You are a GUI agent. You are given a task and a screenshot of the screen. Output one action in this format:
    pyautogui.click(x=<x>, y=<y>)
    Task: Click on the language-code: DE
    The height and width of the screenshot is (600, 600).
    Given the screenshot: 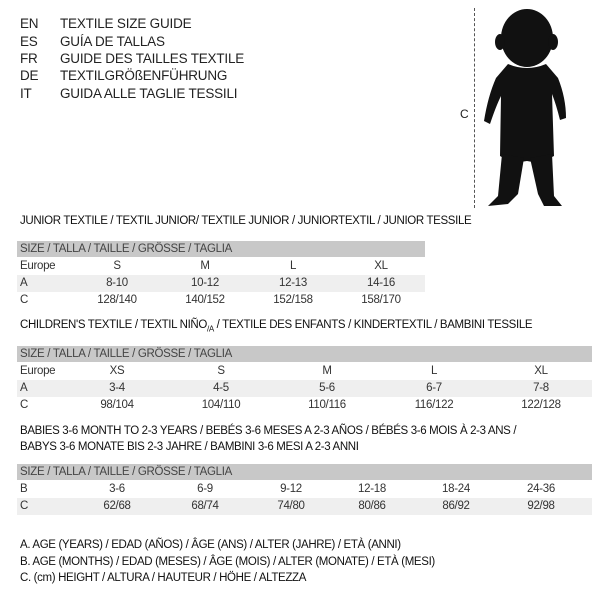 What is the action you would take?
    pyautogui.click(x=29, y=75)
    